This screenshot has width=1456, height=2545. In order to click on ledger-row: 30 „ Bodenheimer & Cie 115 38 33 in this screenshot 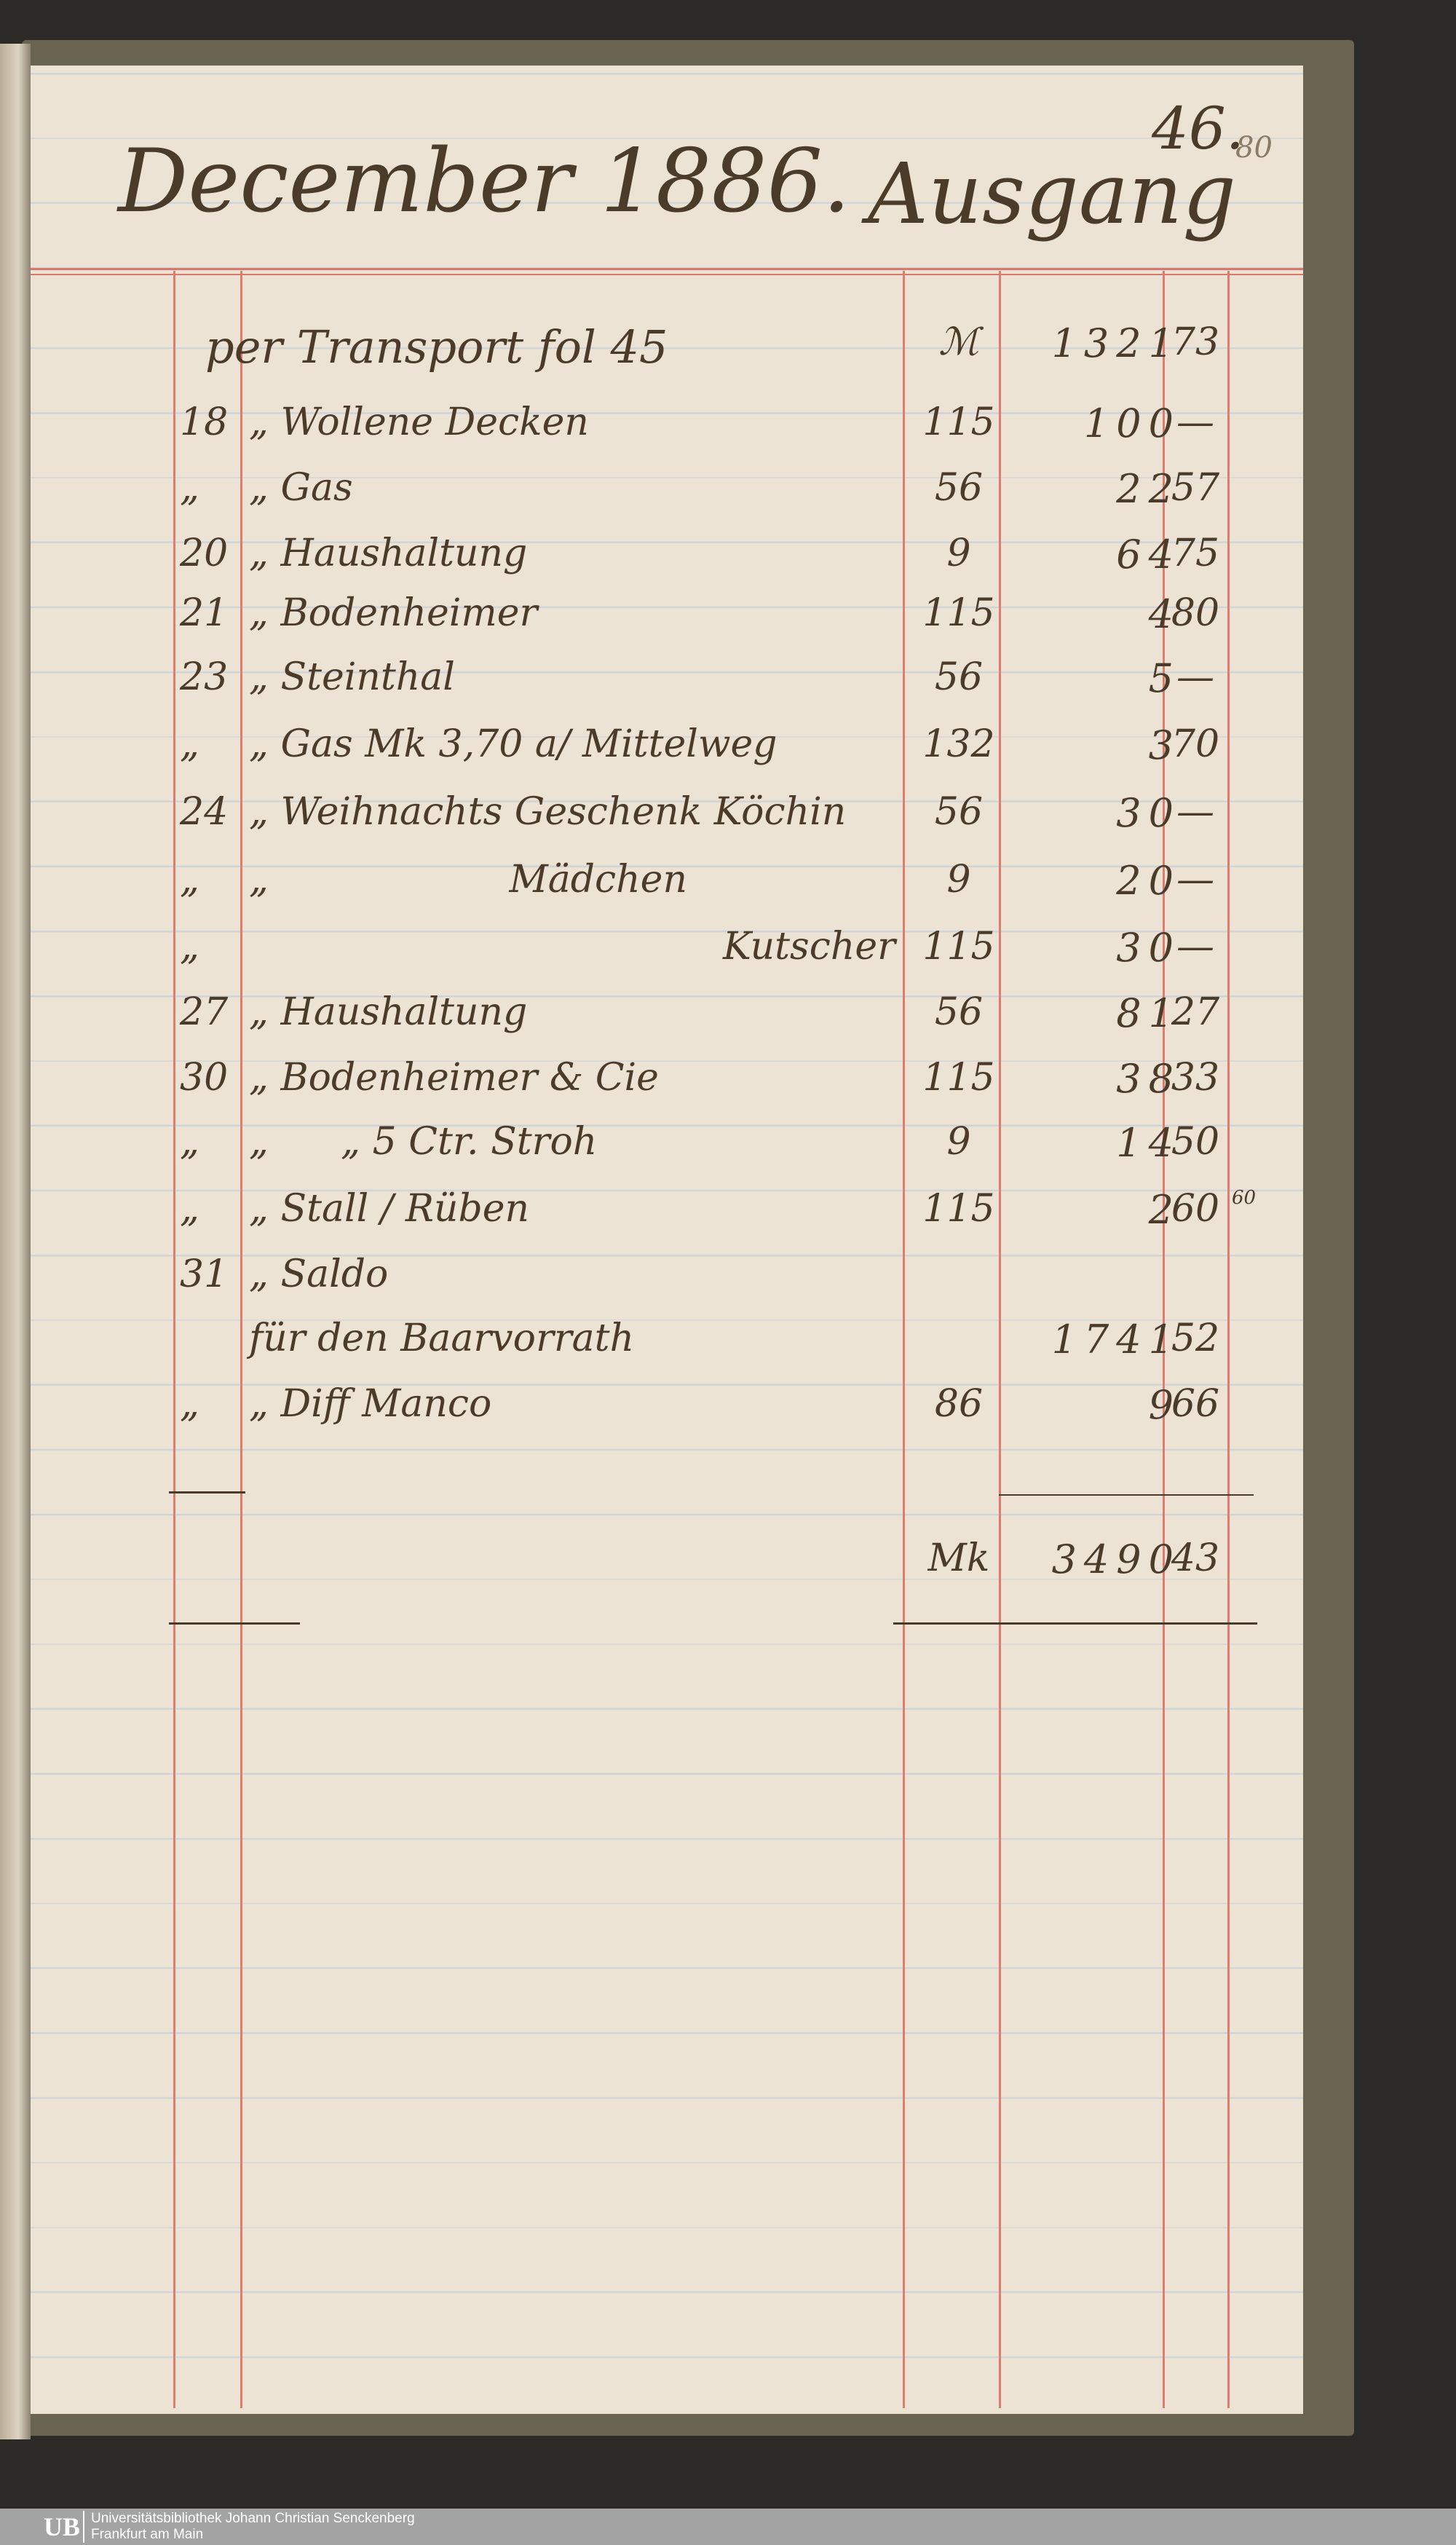, I will do `click(667, 1085)`.